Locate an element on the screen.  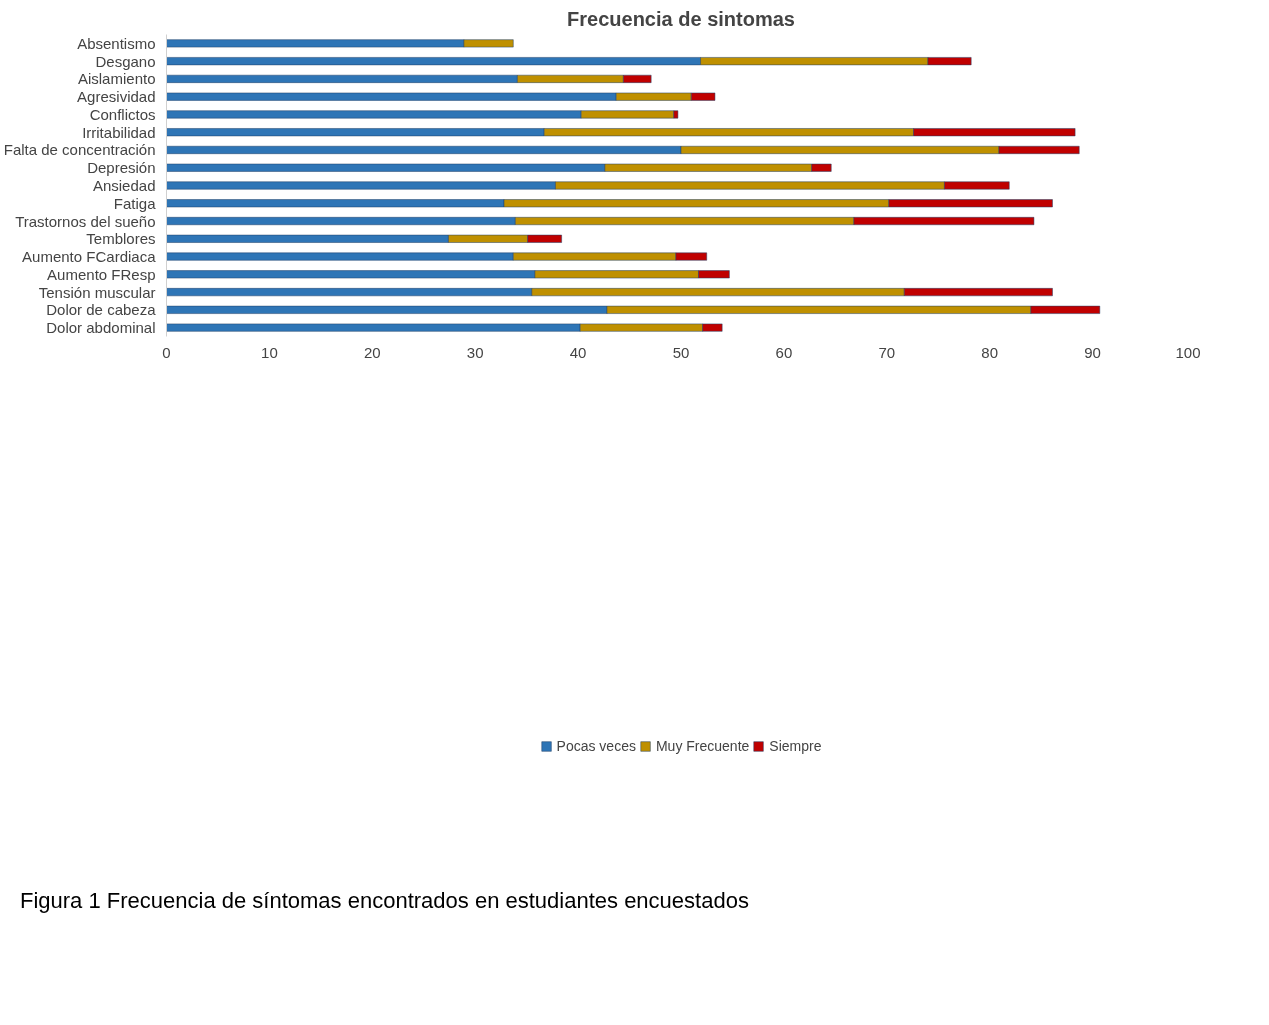
y-tick-label: Aumento FResp is located at coordinates (101, 274).